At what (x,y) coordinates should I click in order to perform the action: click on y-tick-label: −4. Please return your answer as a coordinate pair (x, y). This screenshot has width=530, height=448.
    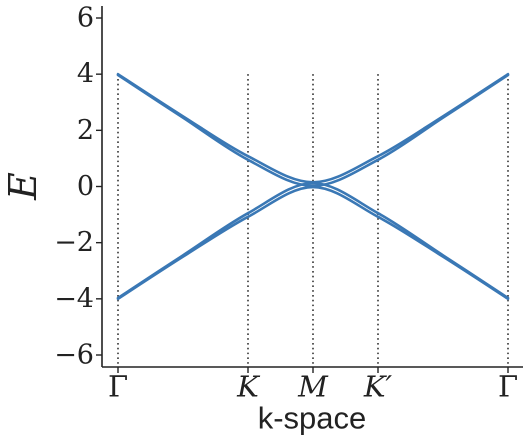
    Looking at the image, I should click on (74, 298).